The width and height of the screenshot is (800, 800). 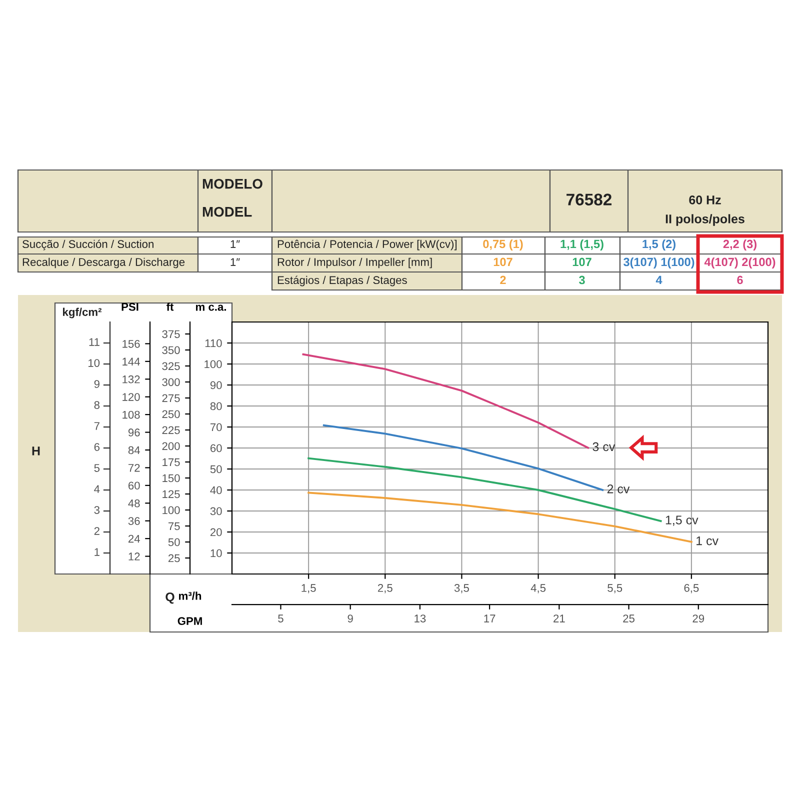 What do you see at coordinates (190, 596) in the screenshot?
I see `x-axis-title: m³/h` at bounding box center [190, 596].